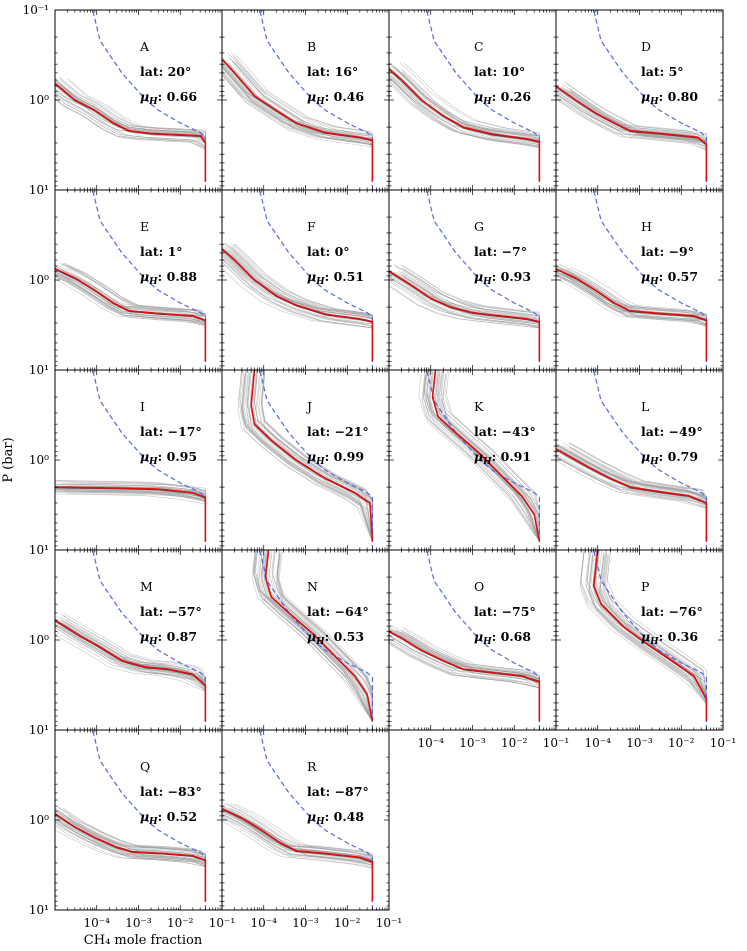  Describe the element at coordinates (502, 98) in the screenshot. I see `panel-muh-label: μH: 0.26` at that location.